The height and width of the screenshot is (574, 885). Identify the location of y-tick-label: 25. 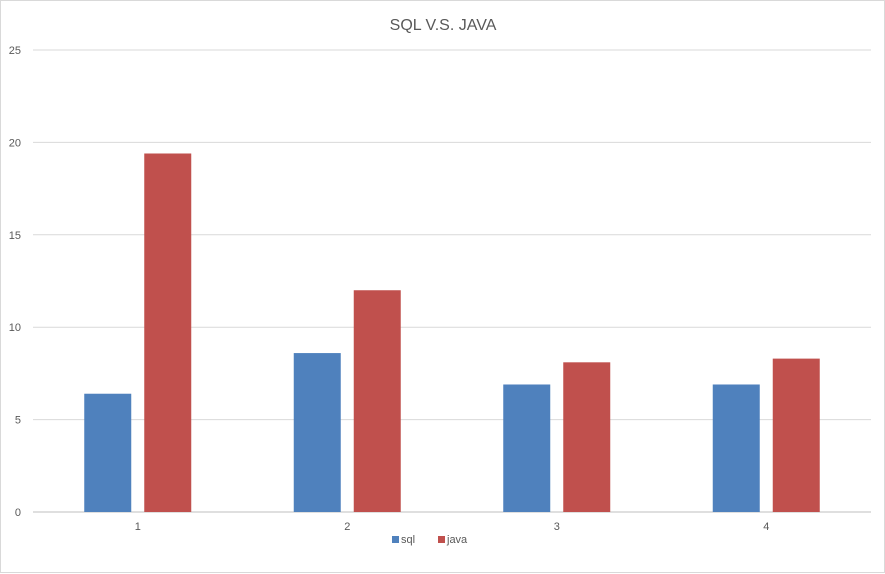
(15, 51).